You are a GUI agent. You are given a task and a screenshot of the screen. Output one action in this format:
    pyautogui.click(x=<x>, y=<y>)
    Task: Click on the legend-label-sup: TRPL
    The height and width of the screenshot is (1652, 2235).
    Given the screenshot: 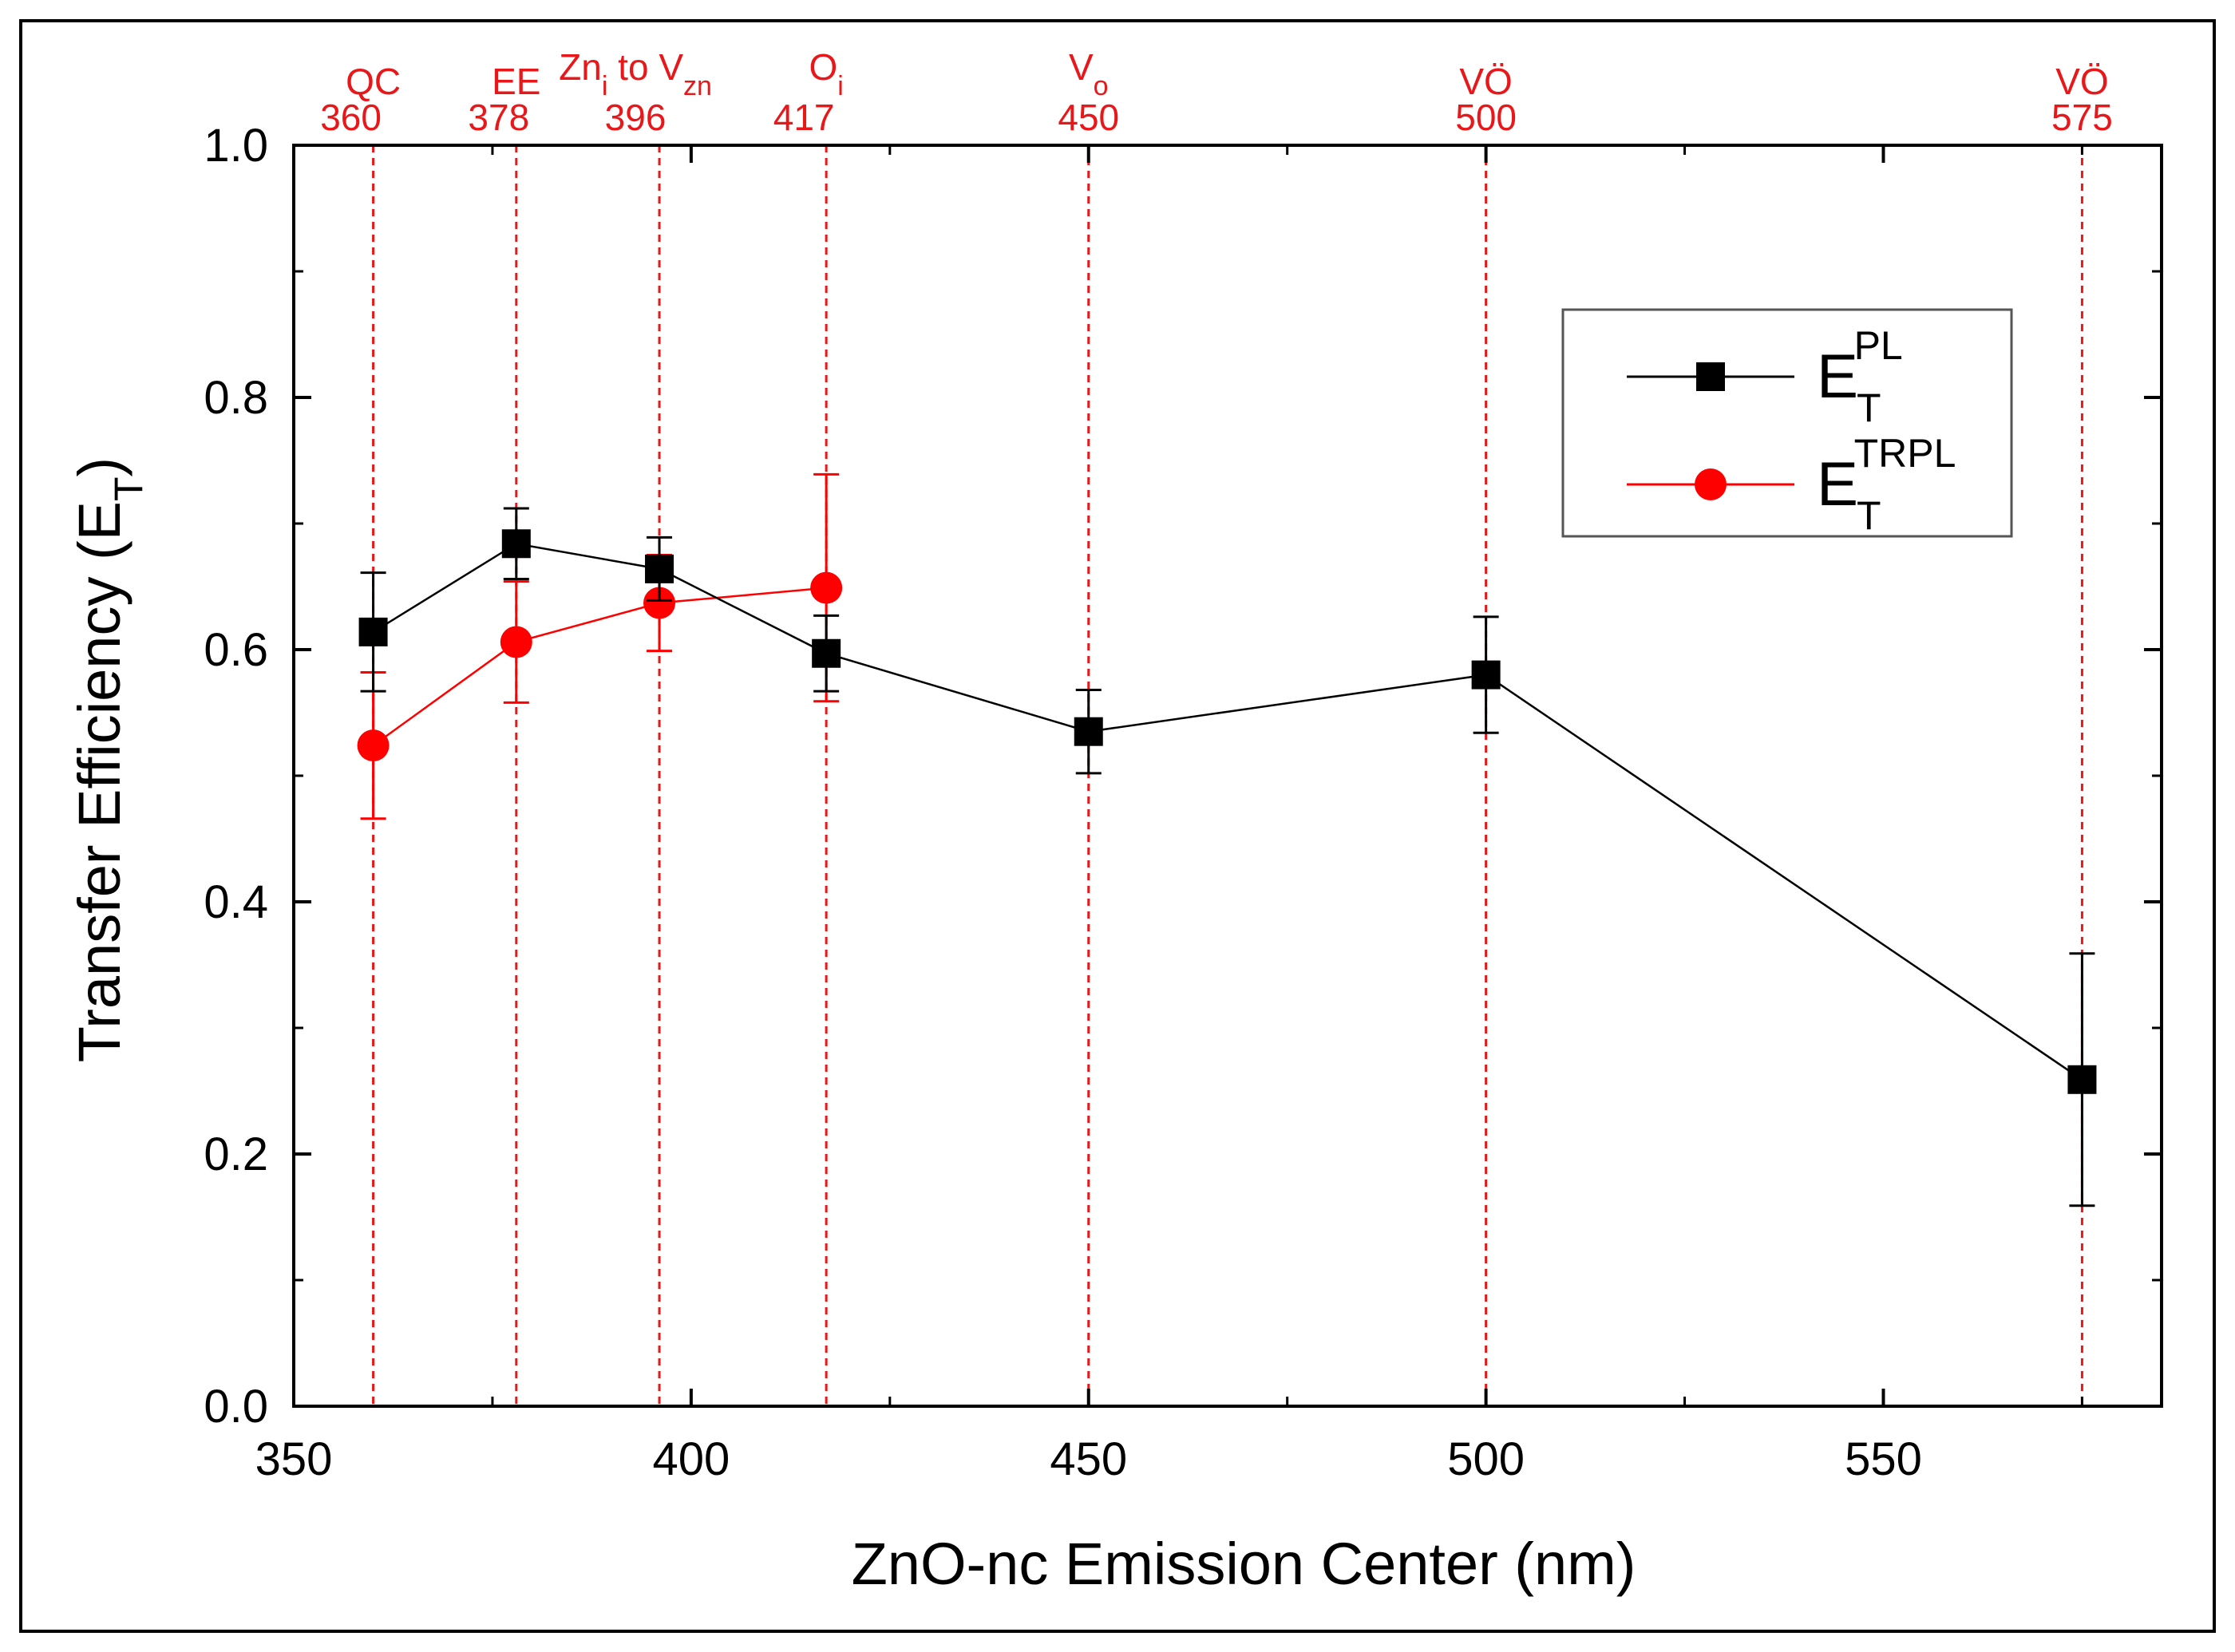 What is the action you would take?
    pyautogui.click(x=1905, y=454)
    